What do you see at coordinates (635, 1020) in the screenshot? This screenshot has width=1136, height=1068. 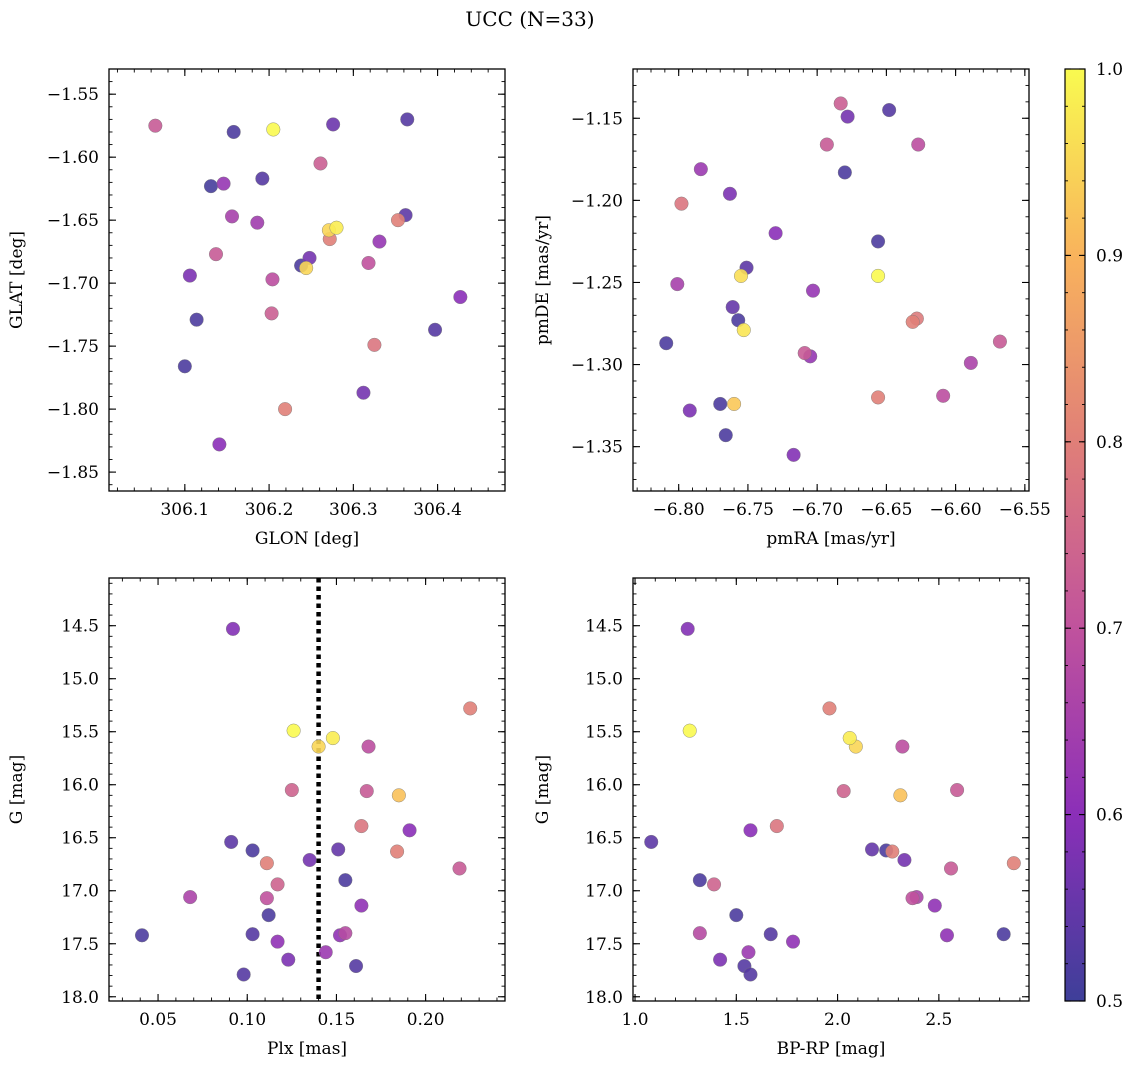 I see `x-tick-label: 1.0` at bounding box center [635, 1020].